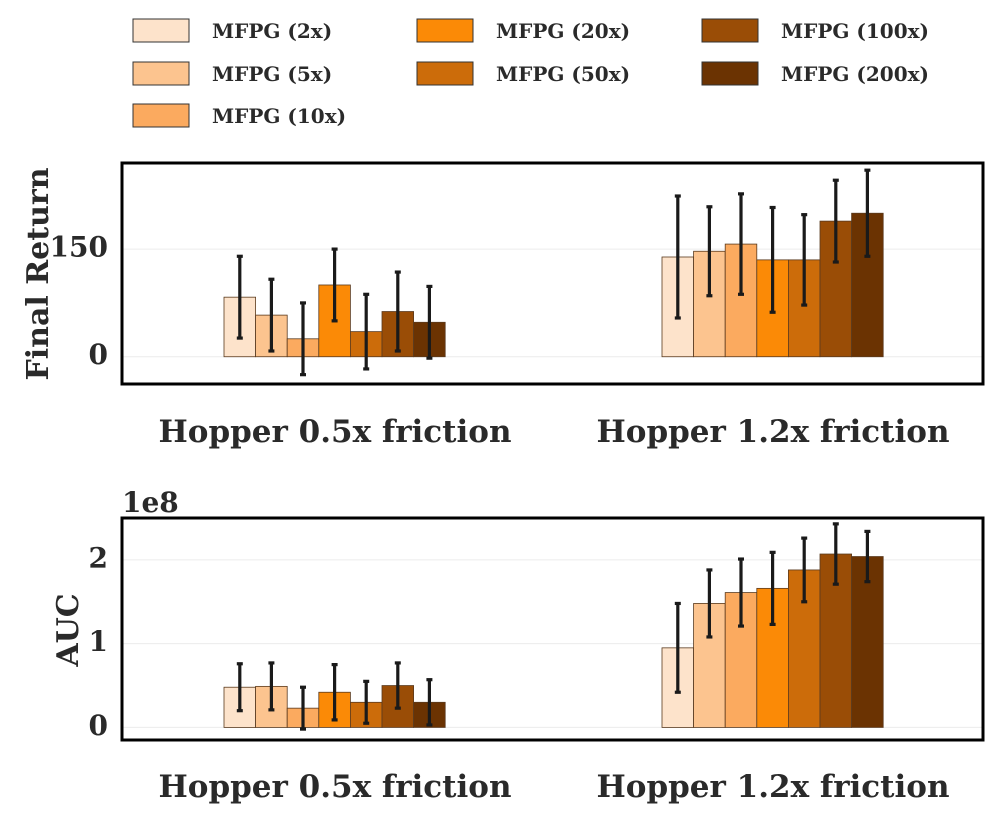 This screenshot has height=817, width=996. What do you see at coordinates (79, 247) in the screenshot?
I see `y-tick-label: 150` at bounding box center [79, 247].